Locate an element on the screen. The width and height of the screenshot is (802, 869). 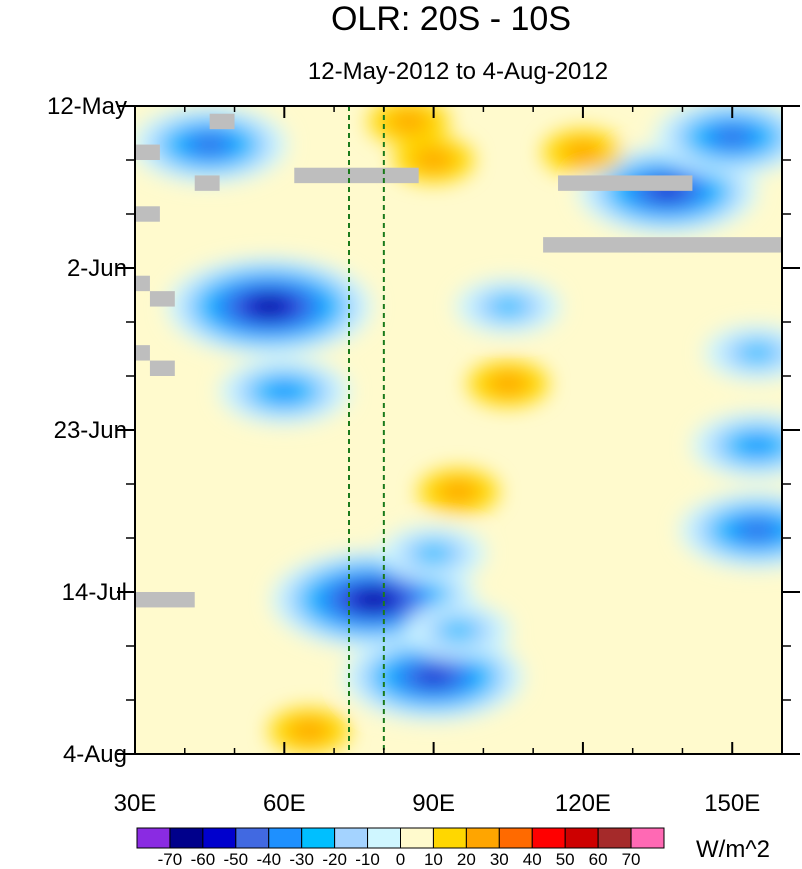
colorbar: -70 -60 -50 -40 -30 -20 -10 0 10 20 30 40 50 60 70 is located at coordinates (400, 848).